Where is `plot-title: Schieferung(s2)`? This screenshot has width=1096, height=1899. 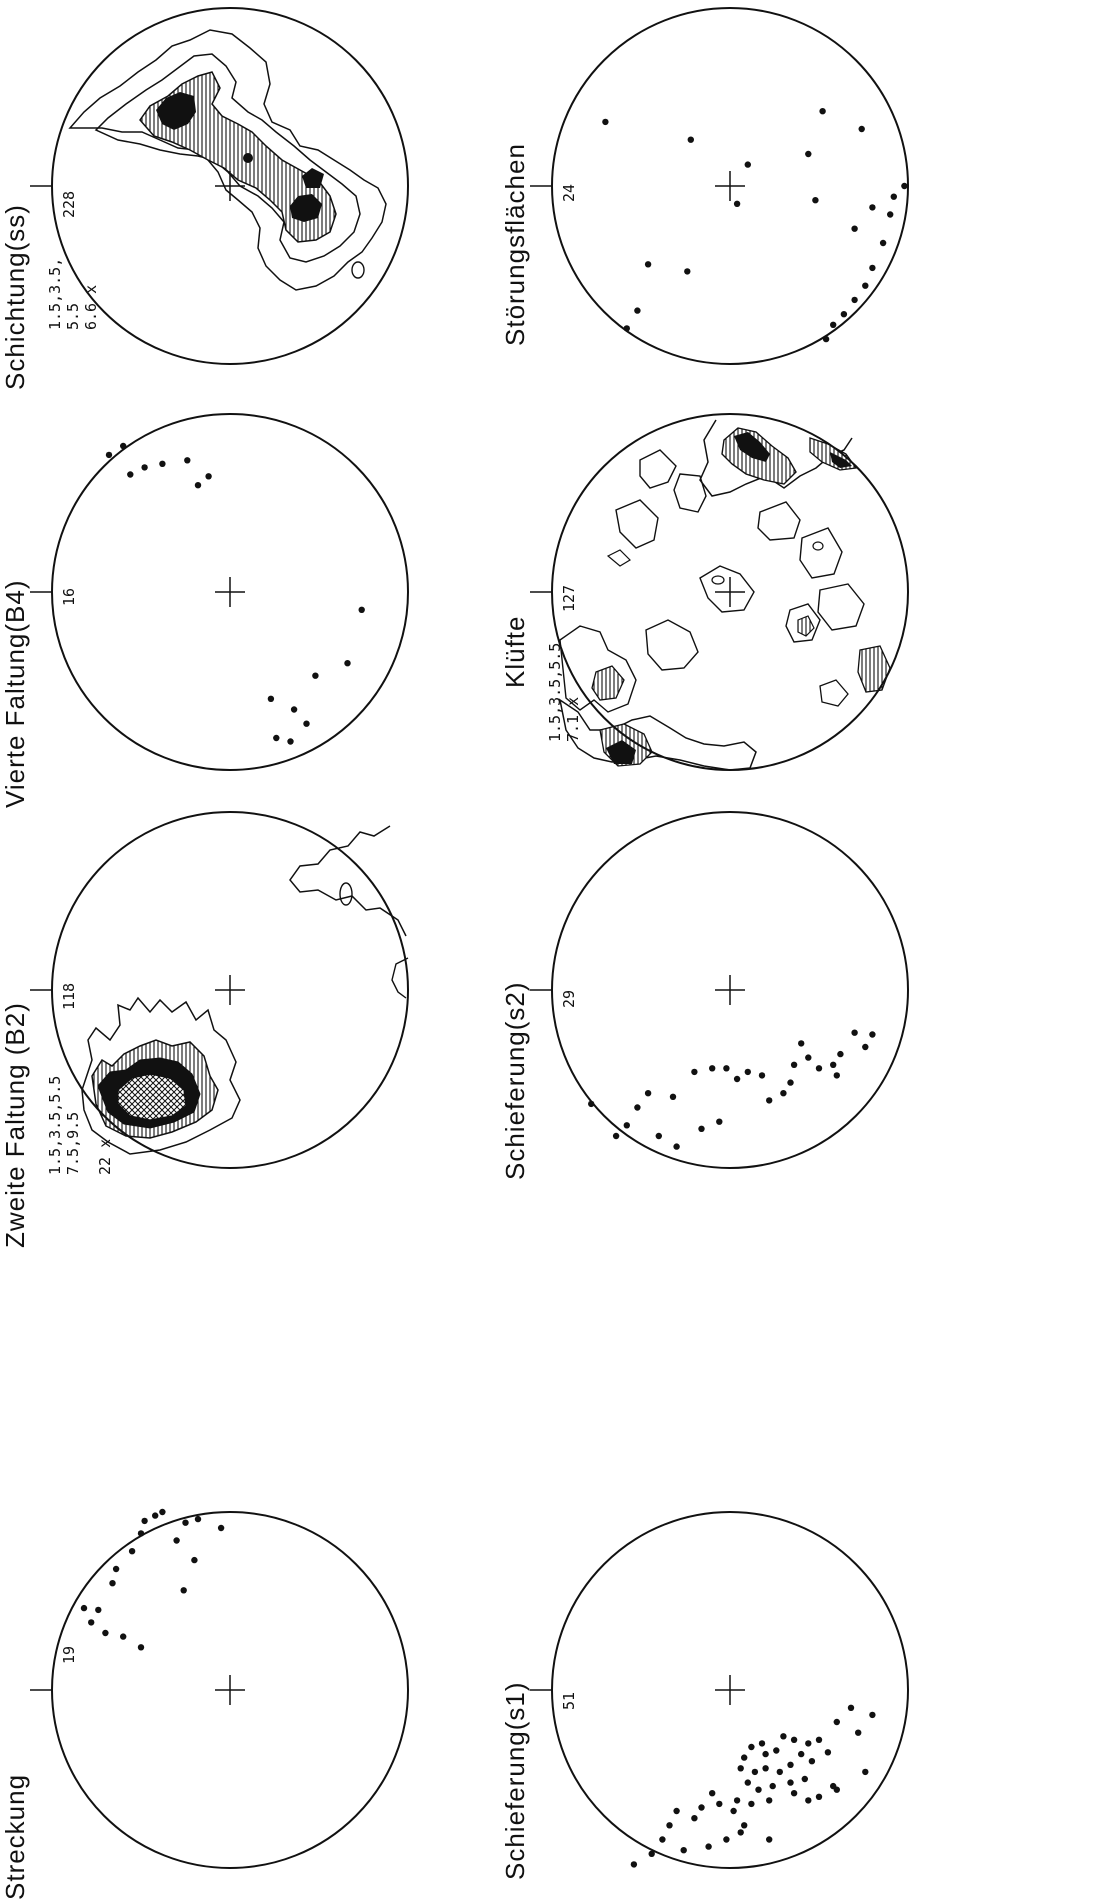 plot-title: Schieferung(s2) is located at coordinates (515, 1080).